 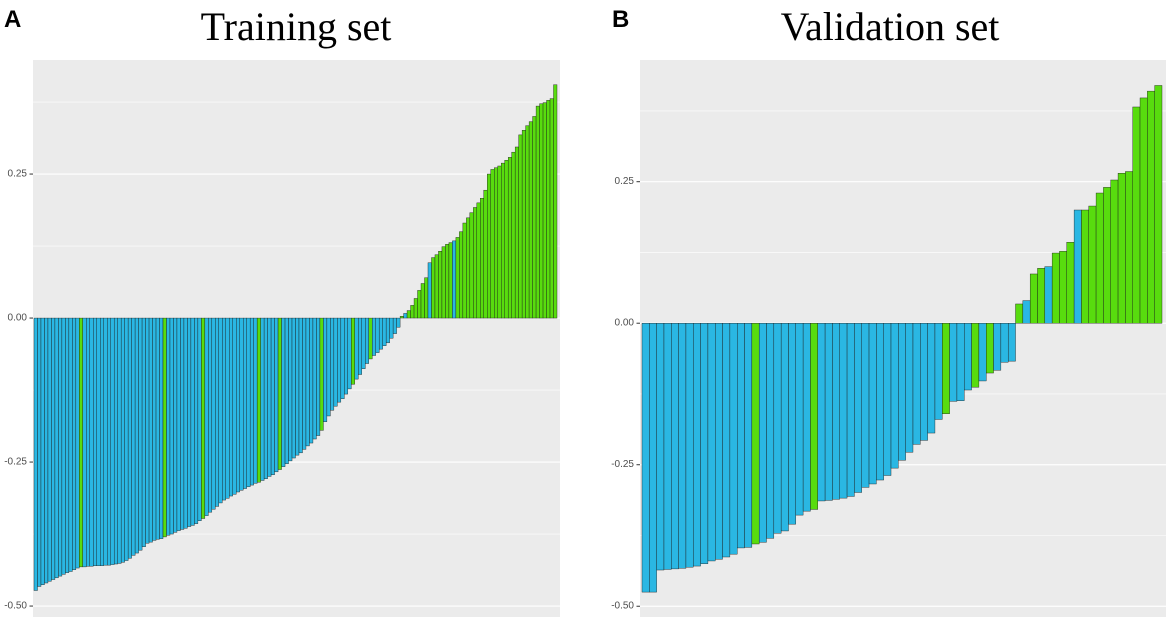 I want to click on panel-letter-b: B, so click(x=620, y=19).